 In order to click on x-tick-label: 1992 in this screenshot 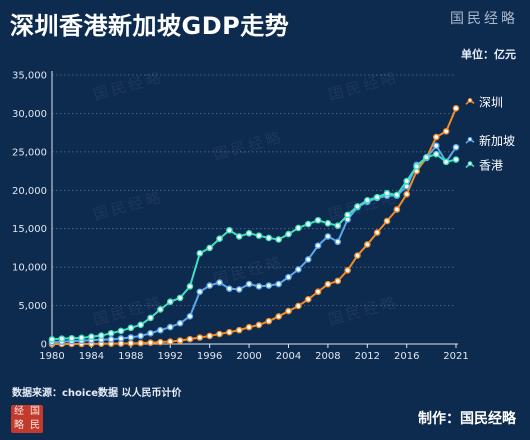, I will do `click(170, 356)`.